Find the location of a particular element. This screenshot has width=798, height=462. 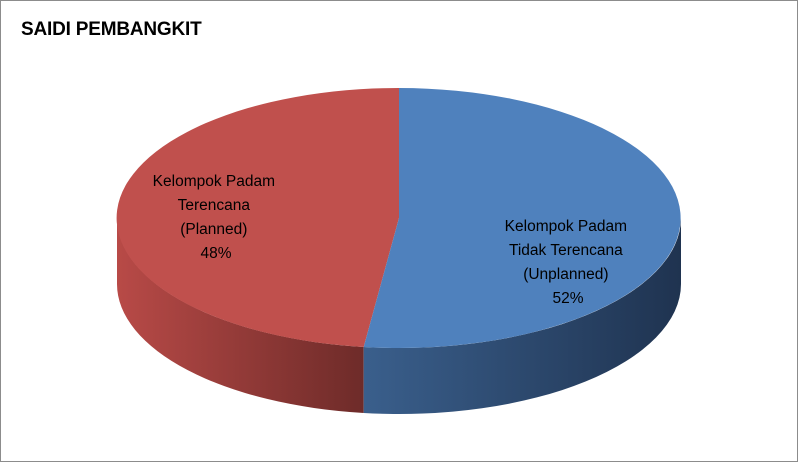

slice-label-planned: Kelompok Padam Terencana (Planned) 48% is located at coordinates (216, 217).